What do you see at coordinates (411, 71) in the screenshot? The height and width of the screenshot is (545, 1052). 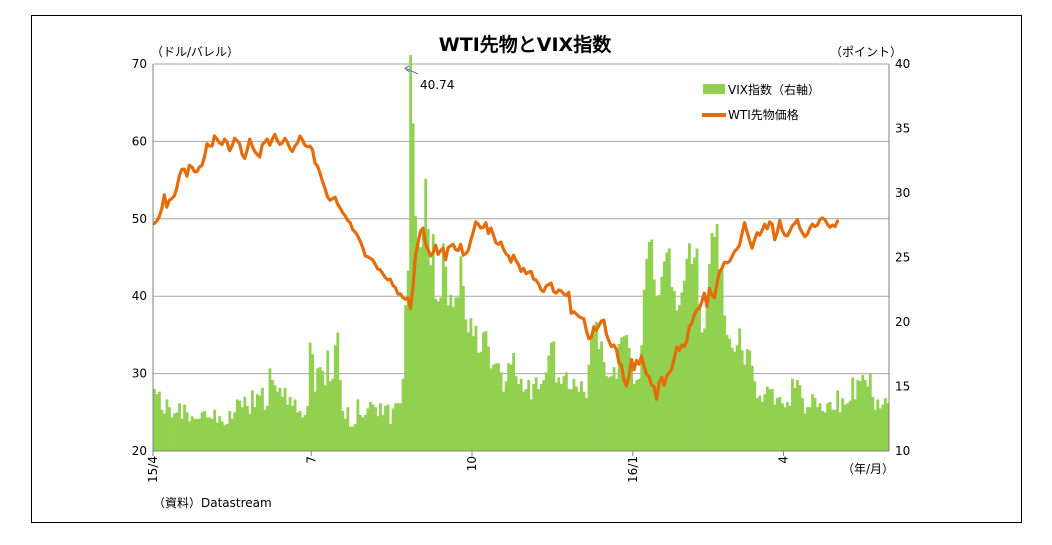 I see `annotation-leader` at bounding box center [411, 71].